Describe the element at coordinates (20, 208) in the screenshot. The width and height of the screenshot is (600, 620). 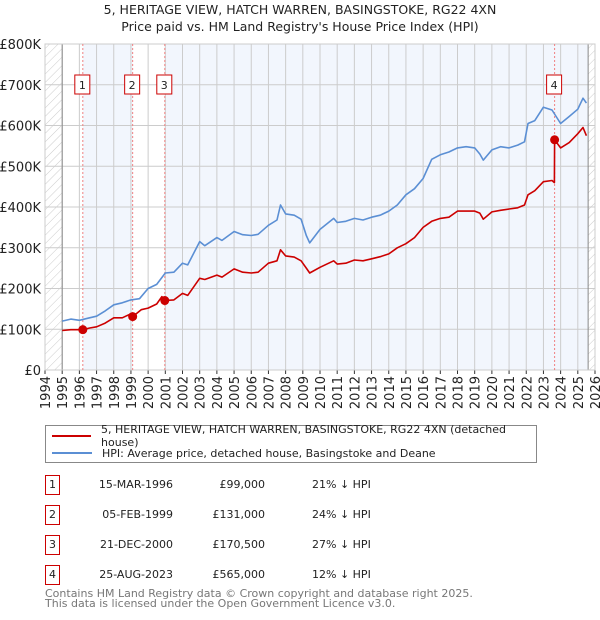
I see `y-tick-label: £400K` at that location.